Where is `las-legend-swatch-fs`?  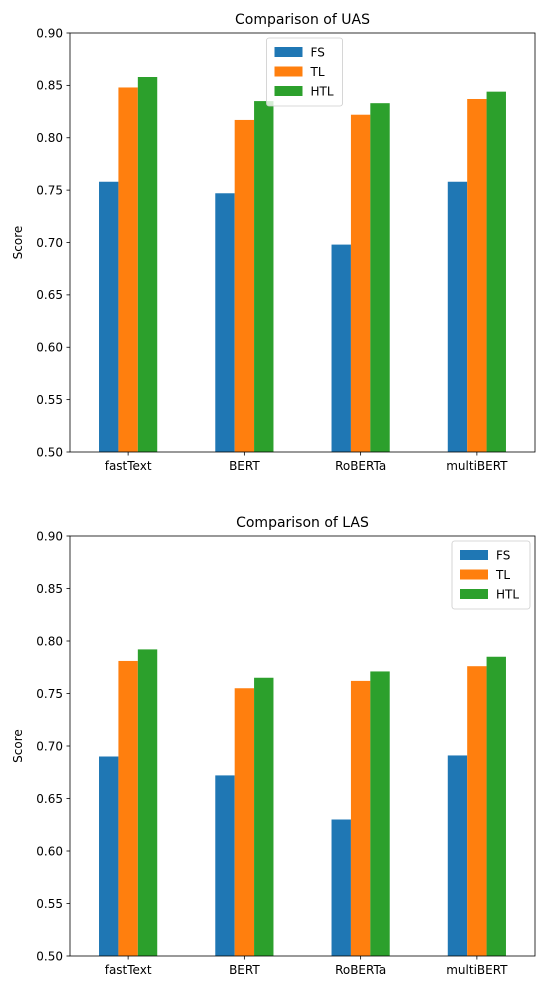
las-legend-swatch-fs is located at coordinates (474, 555).